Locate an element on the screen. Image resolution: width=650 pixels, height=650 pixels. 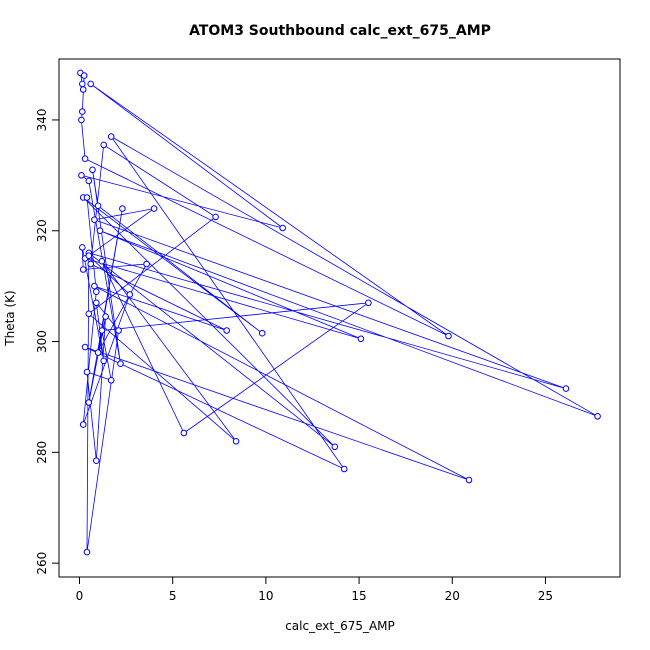
x-tick-label: 20 is located at coordinates (452, 596).